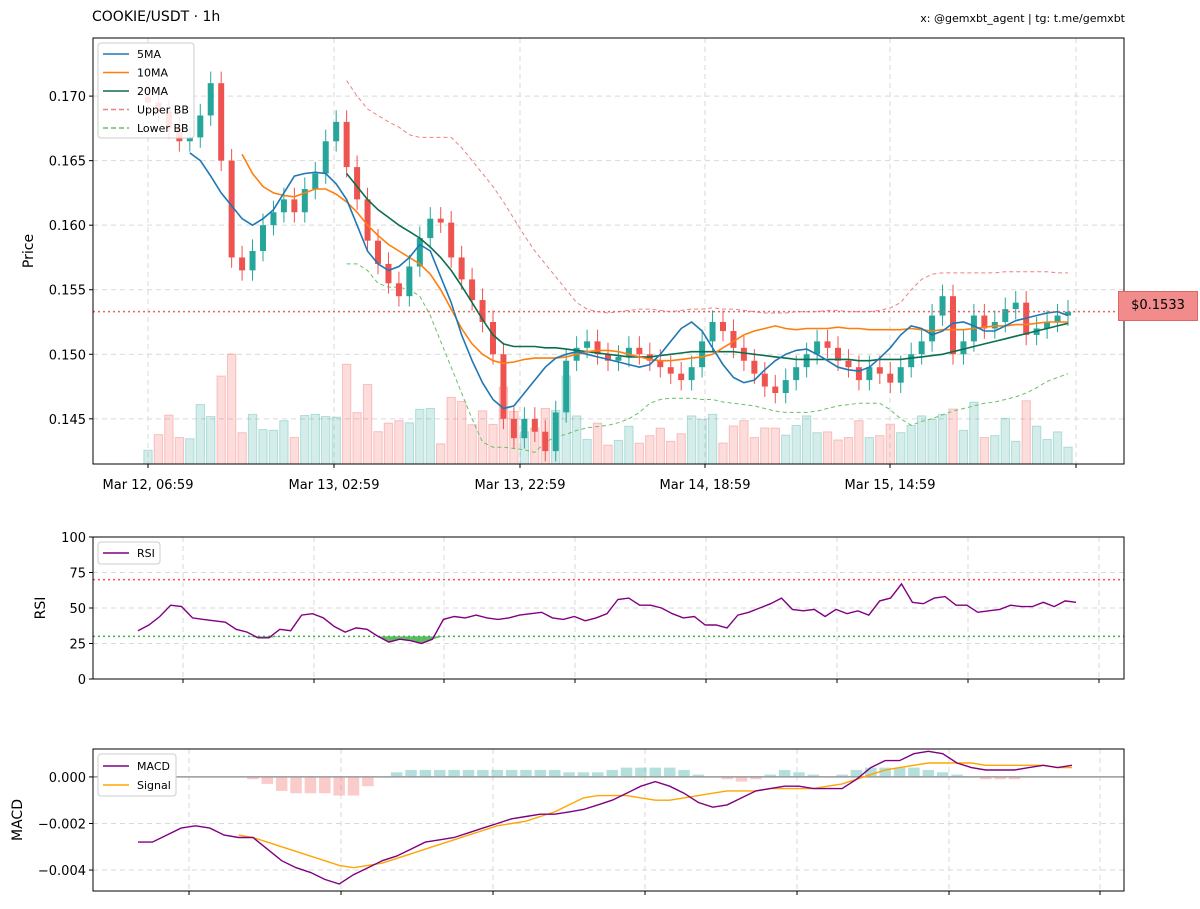  I want to click on macd-line, so click(605, 817).